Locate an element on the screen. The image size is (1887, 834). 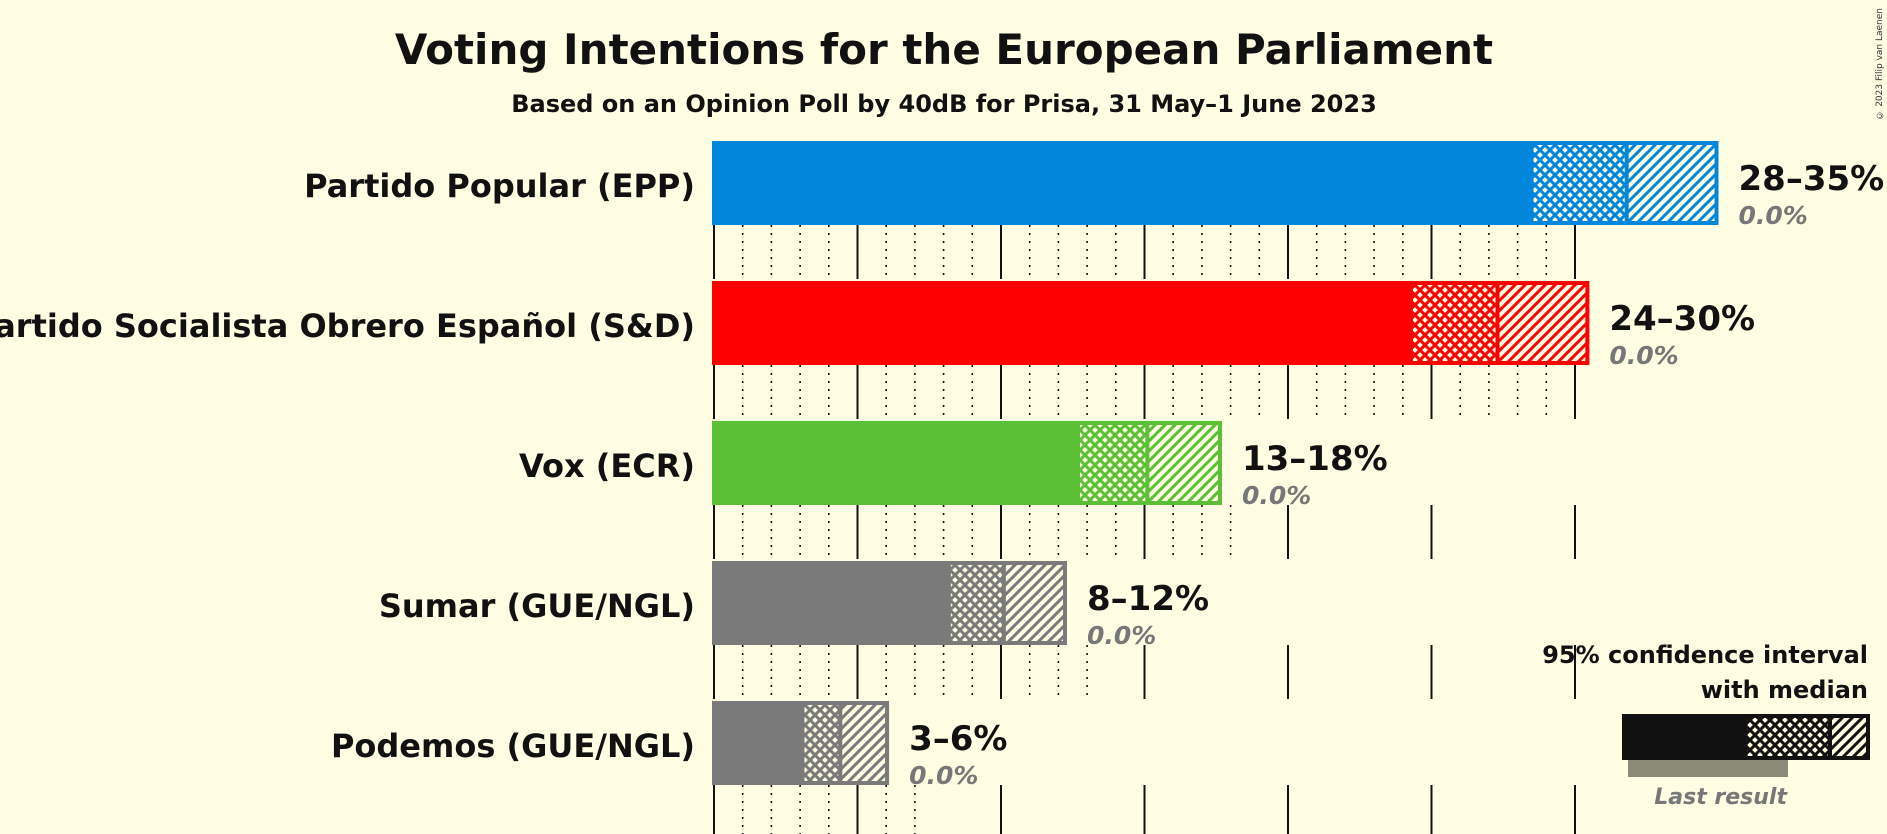
bar-group: Partido Popular (EPP) 28–35%0.0% is located at coordinates (1094, 185).